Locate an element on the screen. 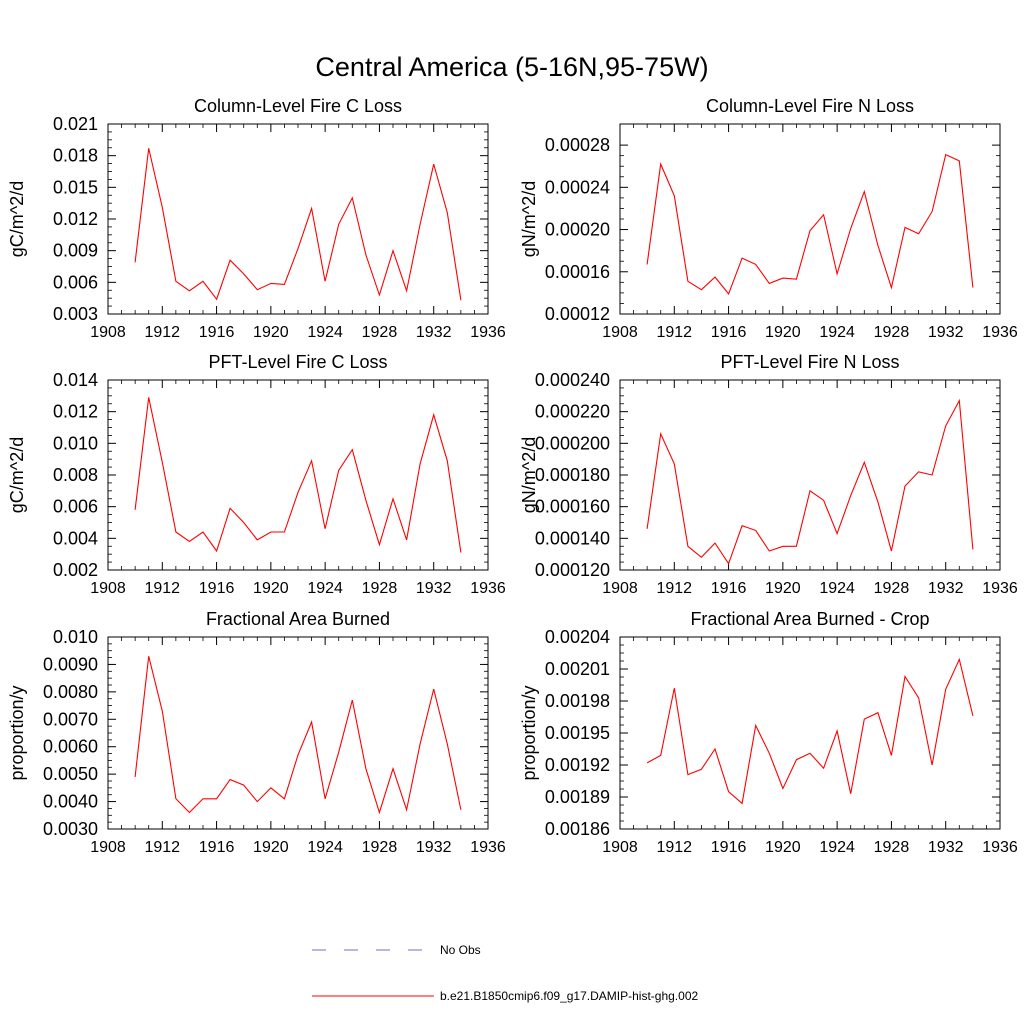 The image size is (1024, 1024). y-tick-label: 0.0090 is located at coordinates (70, 664).